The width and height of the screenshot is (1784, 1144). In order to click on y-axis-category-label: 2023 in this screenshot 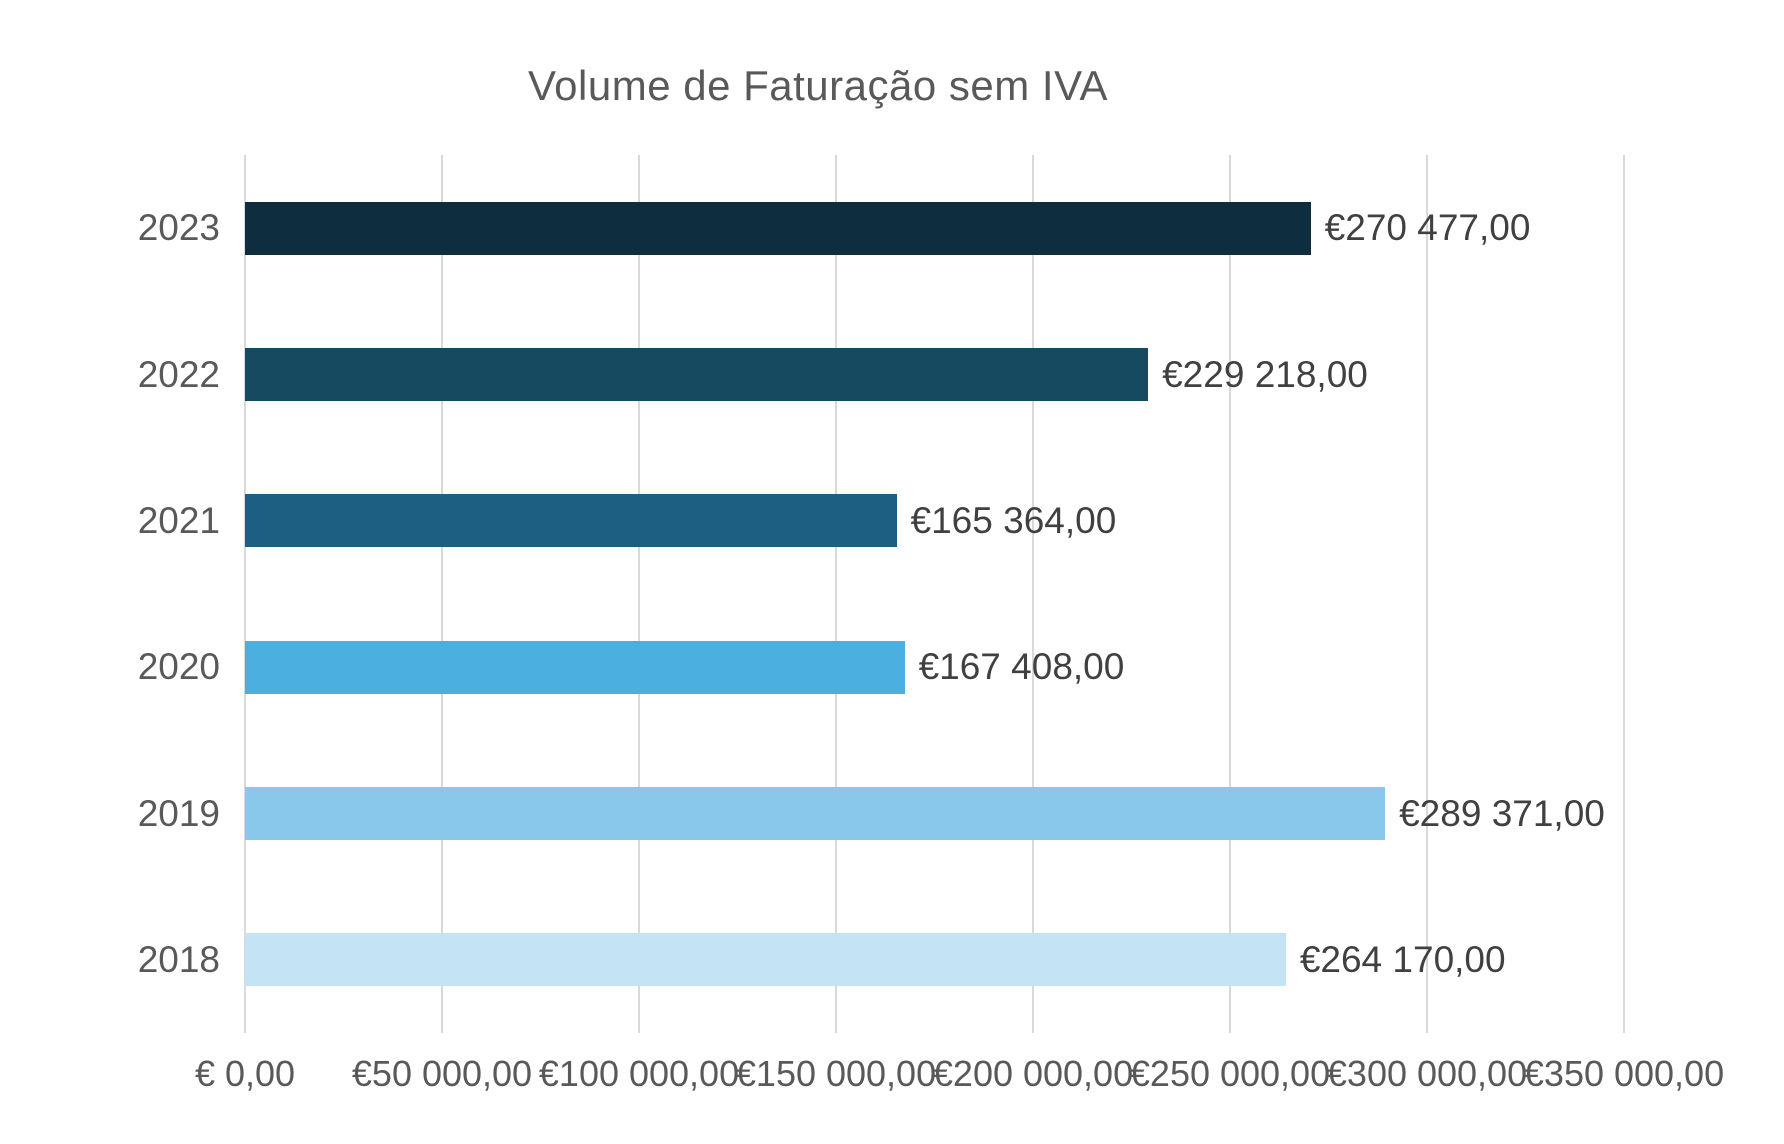, I will do `click(178, 228)`.